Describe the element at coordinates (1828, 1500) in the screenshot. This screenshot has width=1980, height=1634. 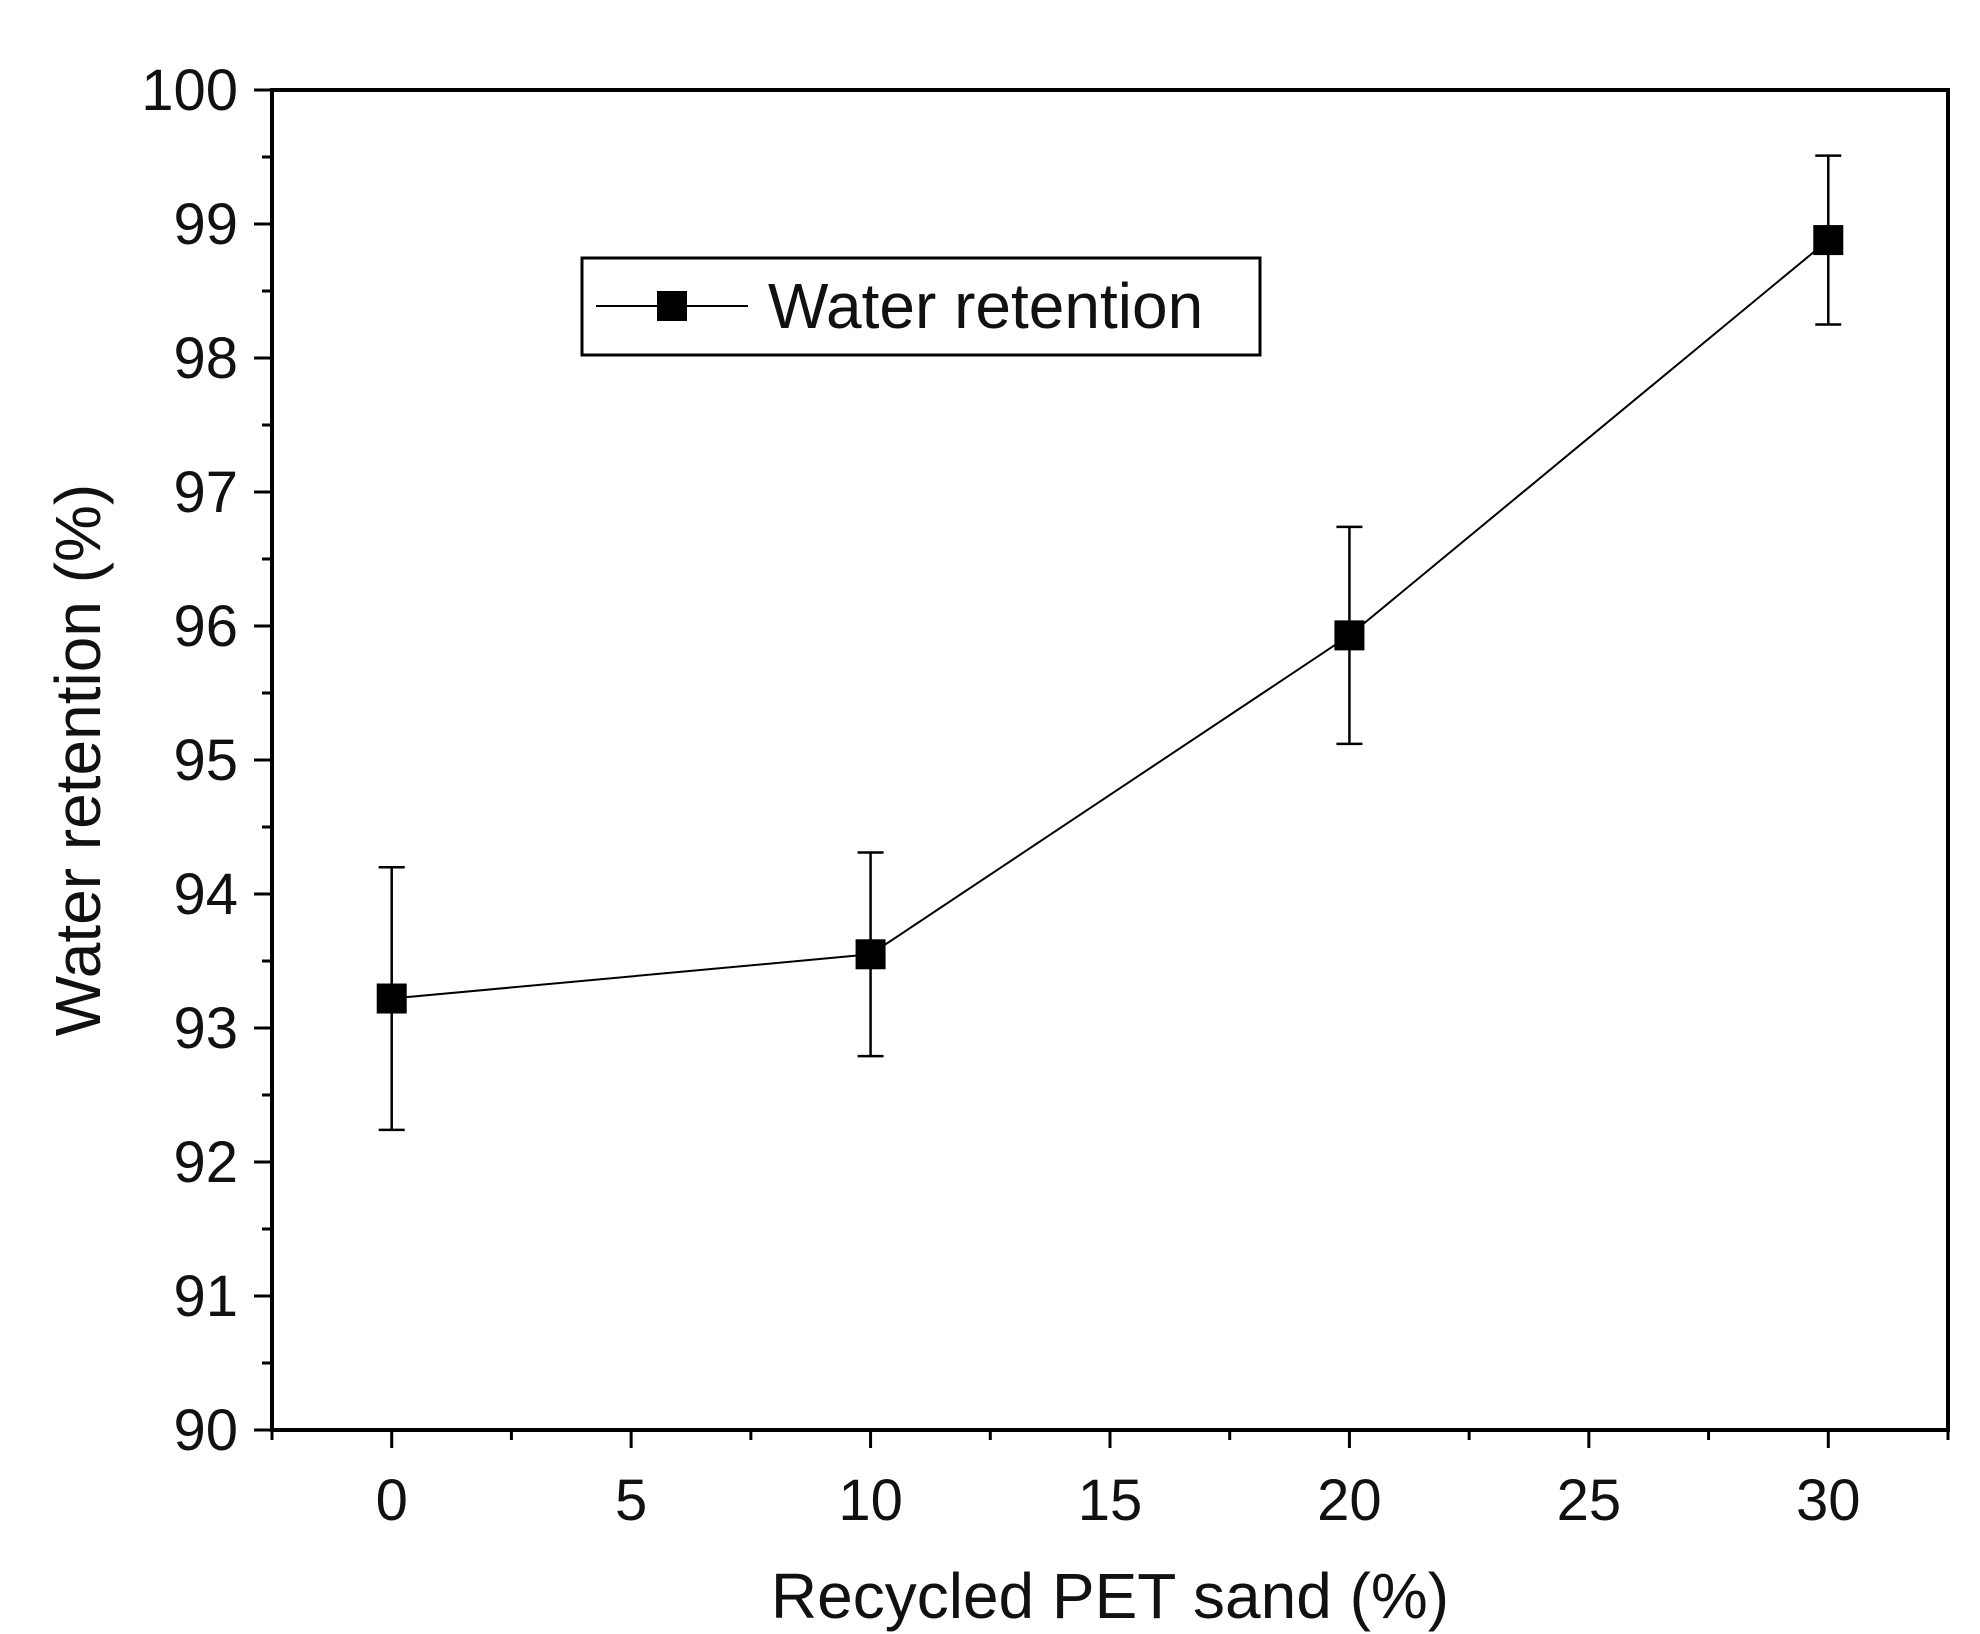
I see `x-tick-label: 30` at that location.